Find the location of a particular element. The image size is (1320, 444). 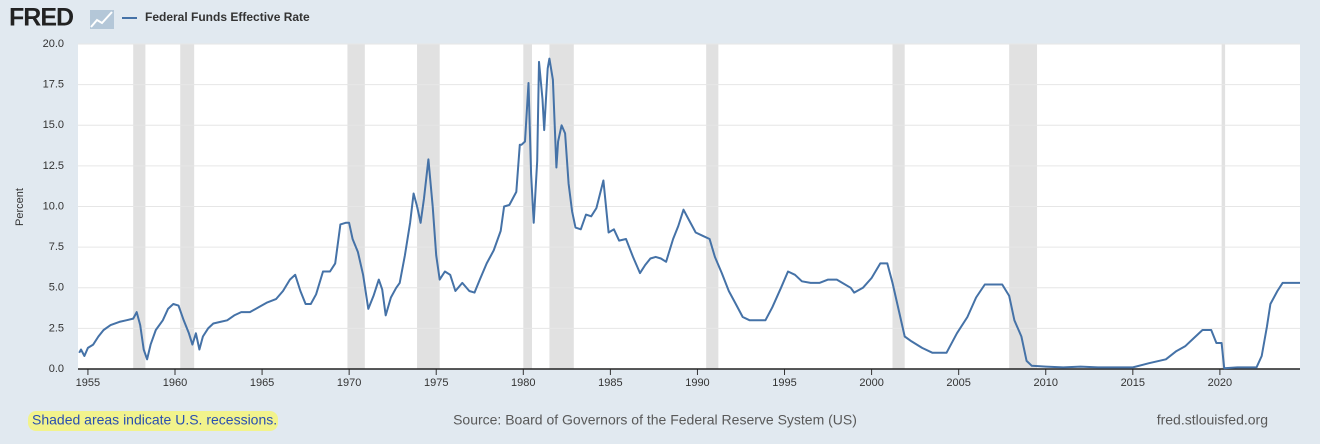

highlight is located at coordinates (153, 421).